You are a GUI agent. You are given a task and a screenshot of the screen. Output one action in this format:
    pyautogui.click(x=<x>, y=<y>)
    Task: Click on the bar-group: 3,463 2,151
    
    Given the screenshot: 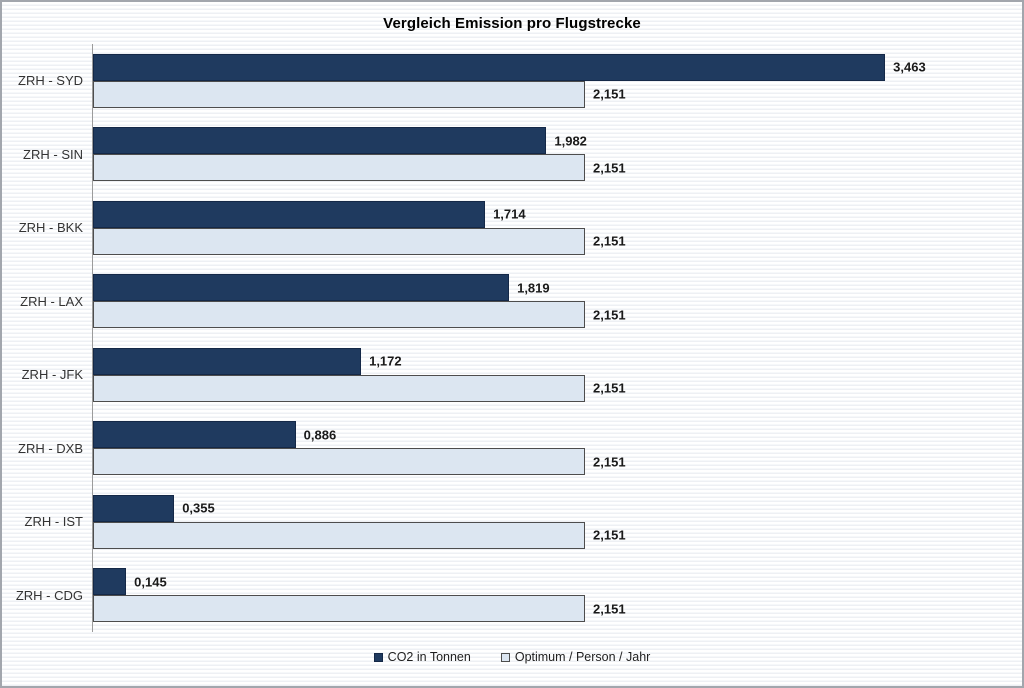 What is the action you would take?
    pyautogui.click(x=550, y=81)
    